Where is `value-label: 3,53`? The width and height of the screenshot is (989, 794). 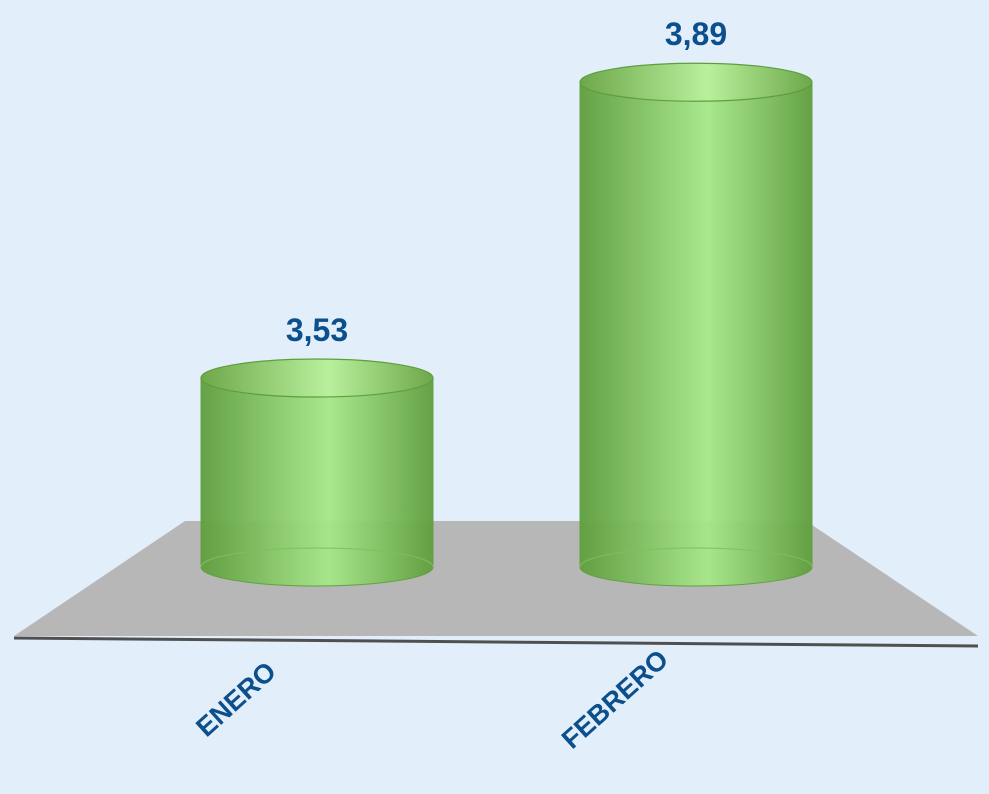 value-label: 3,53 is located at coordinates (317, 330).